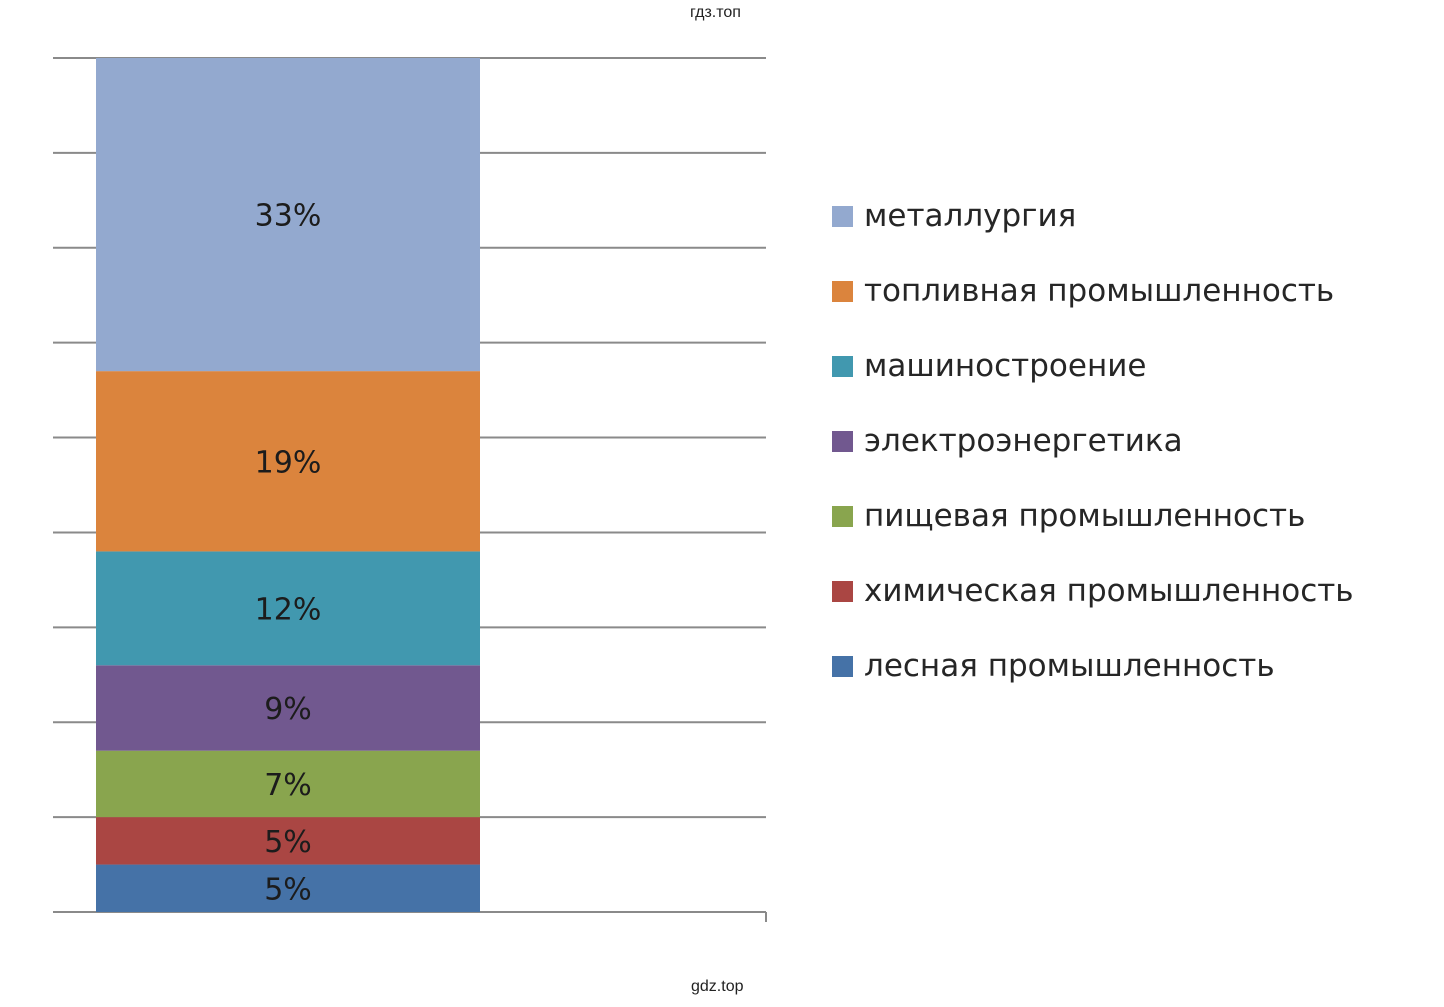  I want to click on data-label: 12%, so click(288, 609).